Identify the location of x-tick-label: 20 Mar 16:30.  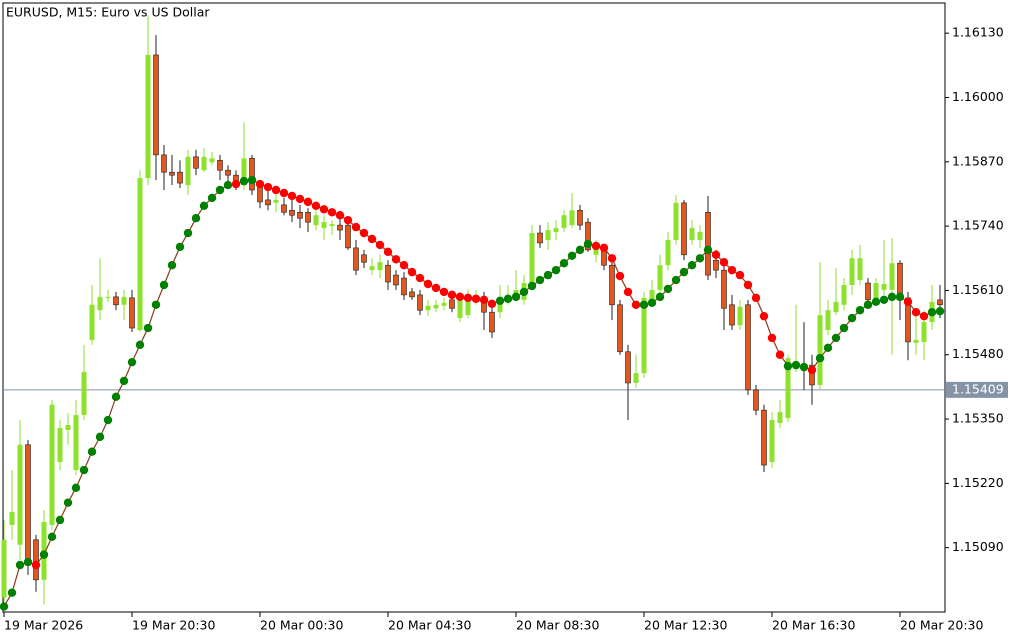
(814, 625).